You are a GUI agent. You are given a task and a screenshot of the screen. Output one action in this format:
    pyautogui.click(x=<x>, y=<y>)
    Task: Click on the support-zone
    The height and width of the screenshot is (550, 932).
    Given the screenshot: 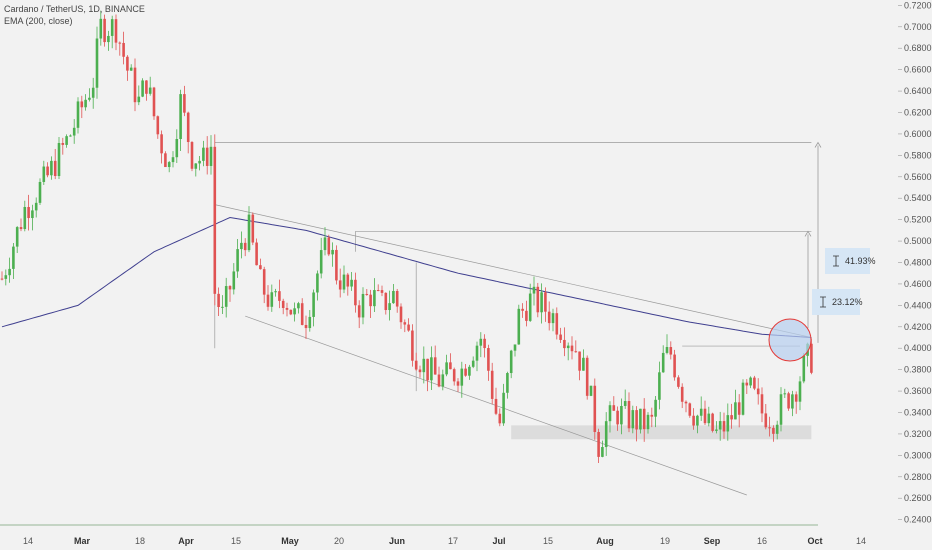 What is the action you would take?
    pyautogui.click(x=661, y=432)
    